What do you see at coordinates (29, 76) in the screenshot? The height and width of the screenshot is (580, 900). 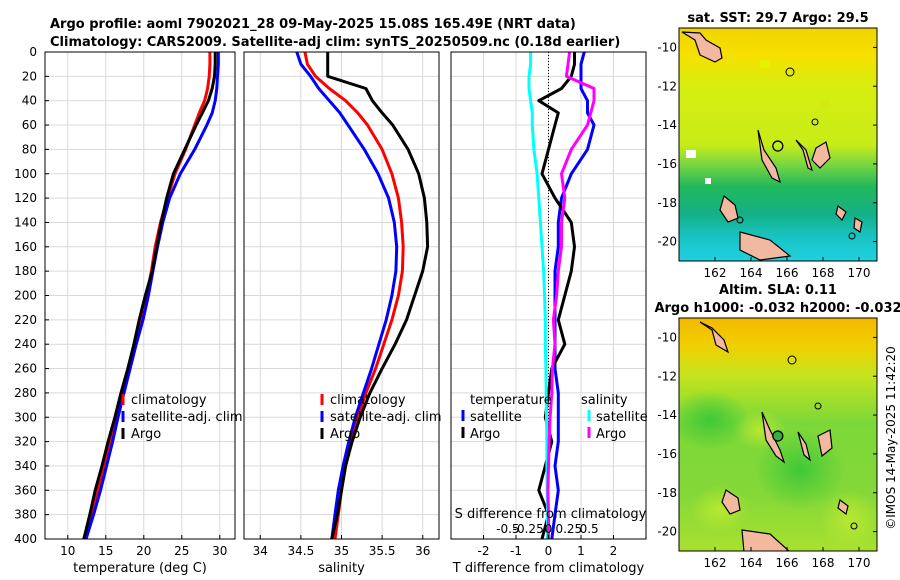 I see `y-tick-label: 20` at bounding box center [29, 76].